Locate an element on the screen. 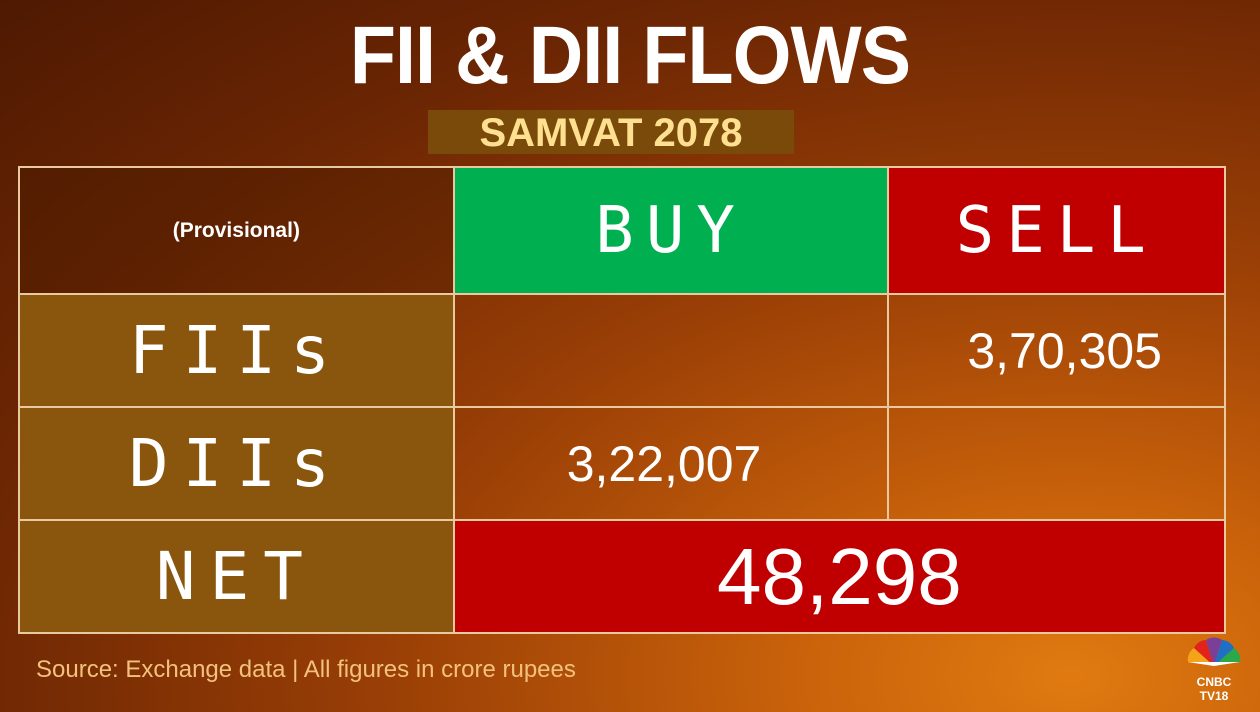 The image size is (1260, 712). buy-column-header: BUY is located at coordinates (671, 230).